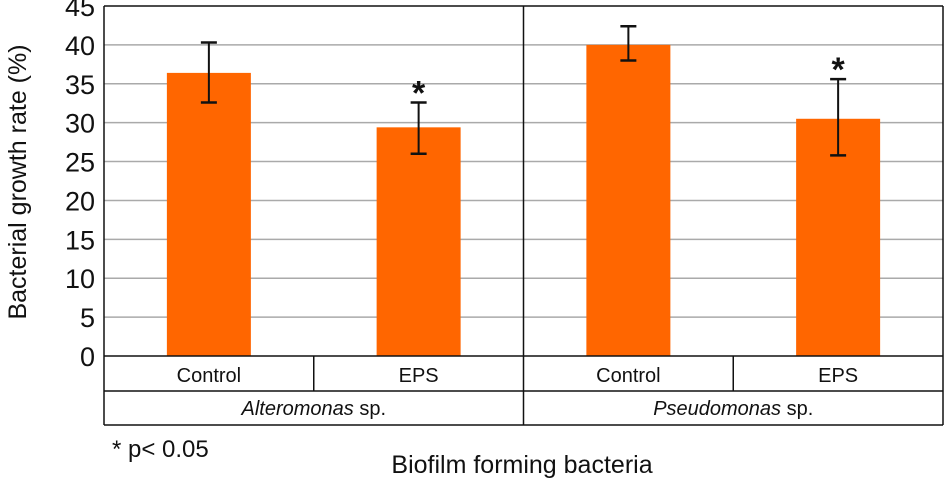 The image size is (944, 481). What do you see at coordinates (160, 449) in the screenshot?
I see `significance-note: * p< 0.05` at bounding box center [160, 449].